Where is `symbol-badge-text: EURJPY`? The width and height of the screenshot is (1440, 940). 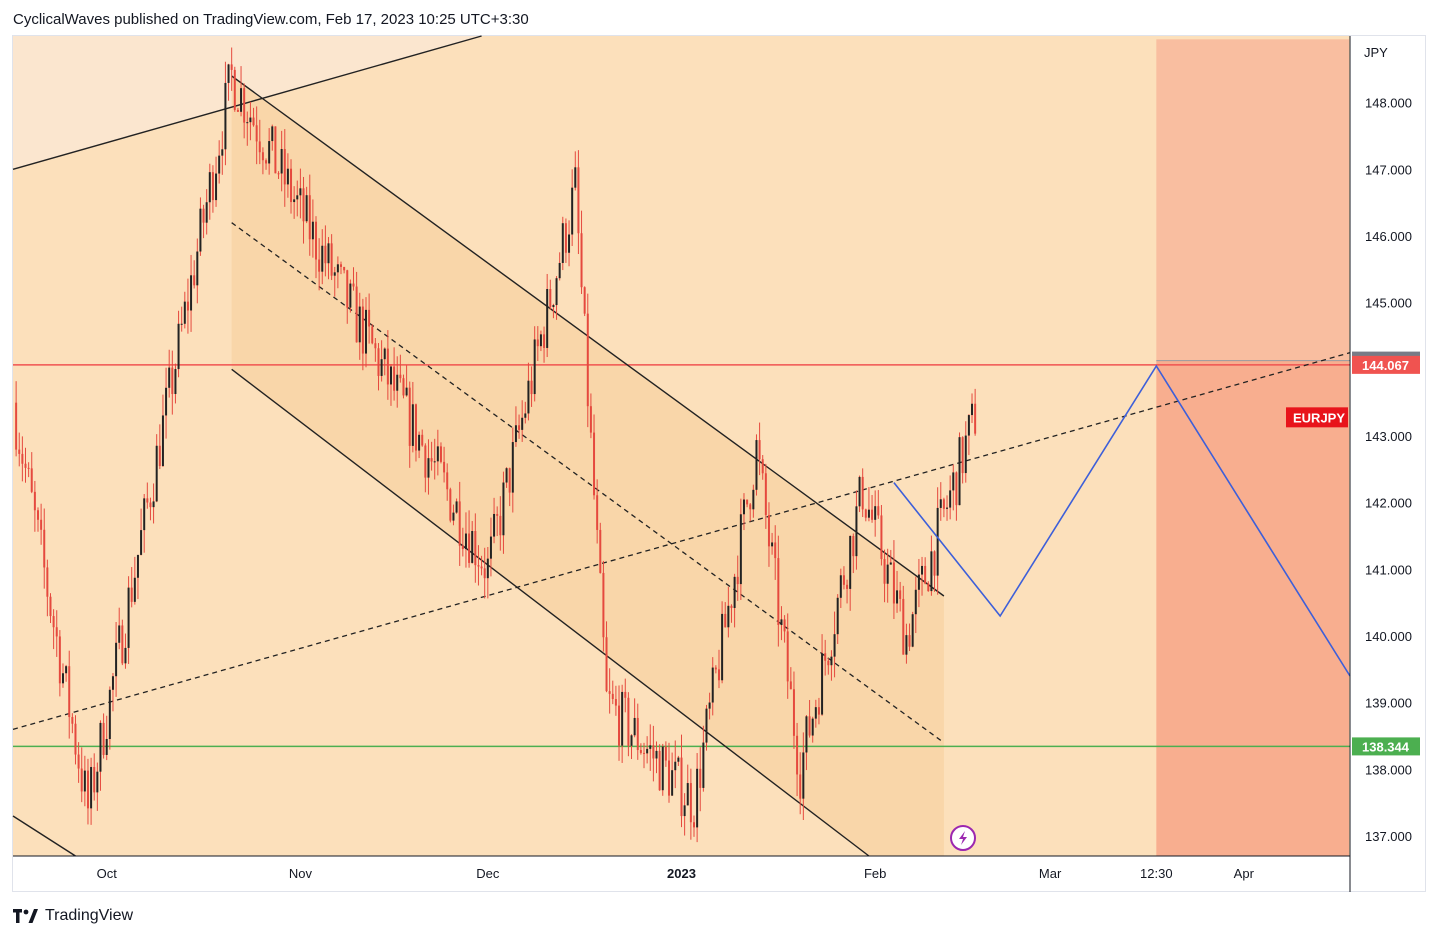
symbol-badge-text: EURJPY is located at coordinates (1319, 417).